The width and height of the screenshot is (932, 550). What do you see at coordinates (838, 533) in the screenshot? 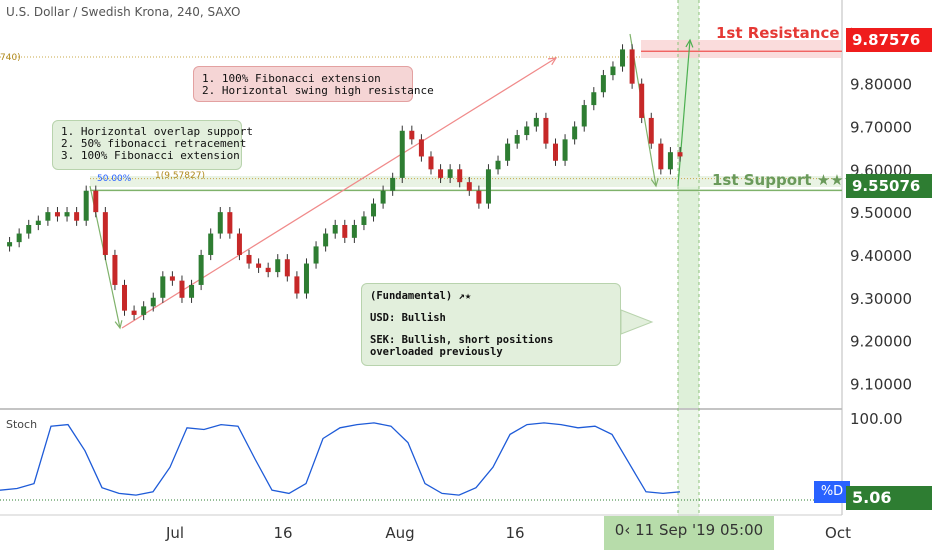
I see `x-tick-label: Oct` at bounding box center [838, 533].